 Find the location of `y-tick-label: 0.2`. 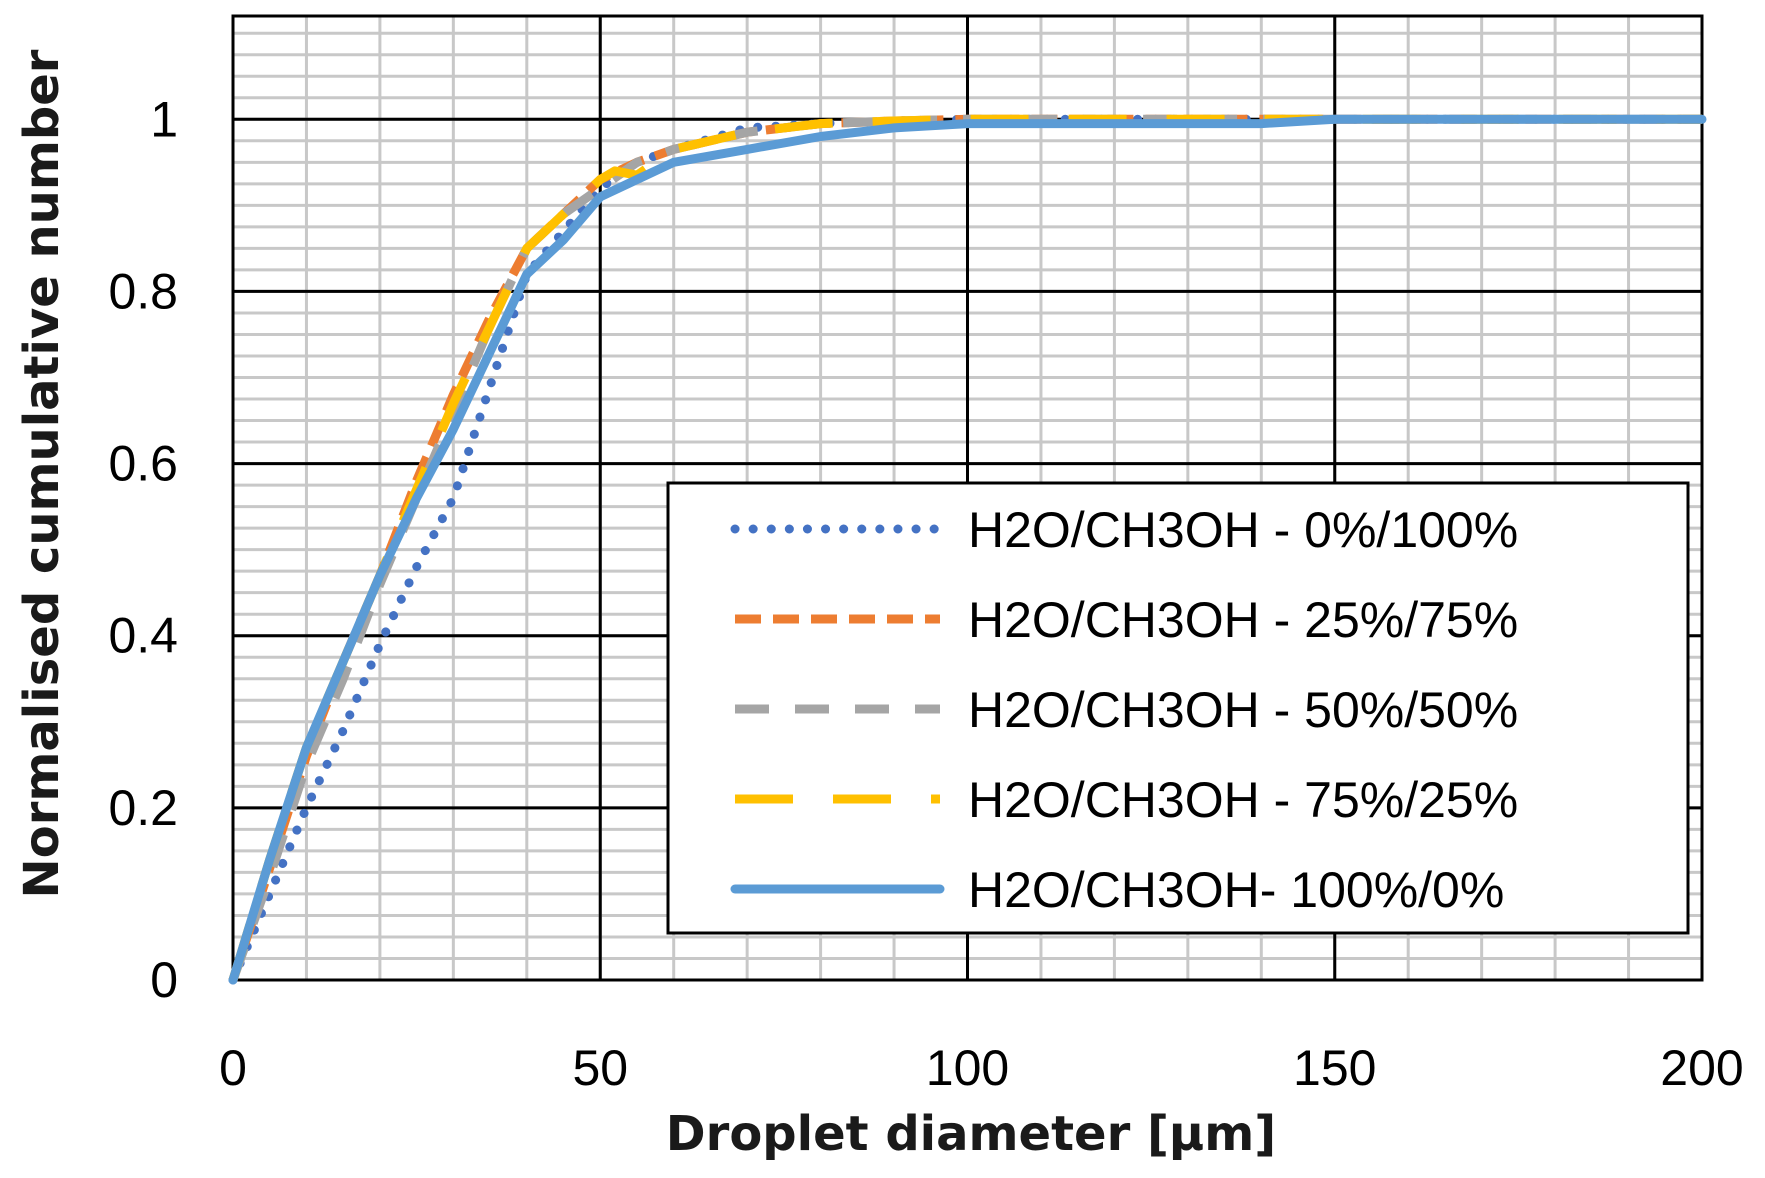

y-tick-label: 0.2 is located at coordinates (143, 808).